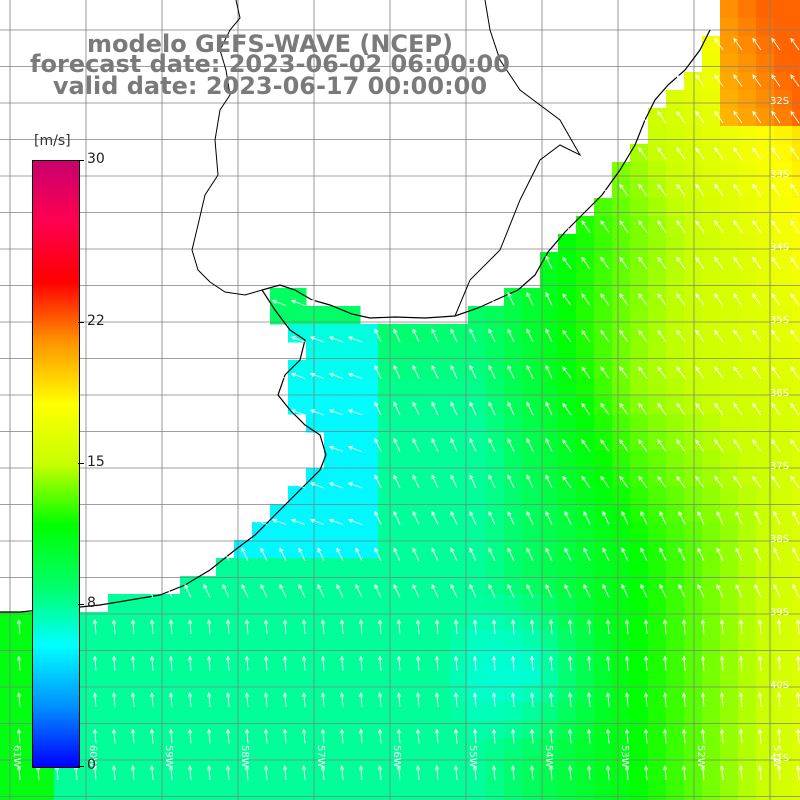  Describe the element at coordinates (244, 756) in the screenshot. I see `longitude-label: 58W` at that location.